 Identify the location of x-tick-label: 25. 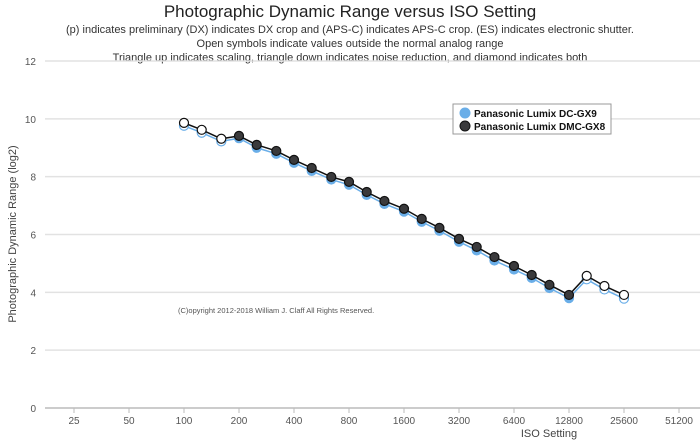
(74, 421).